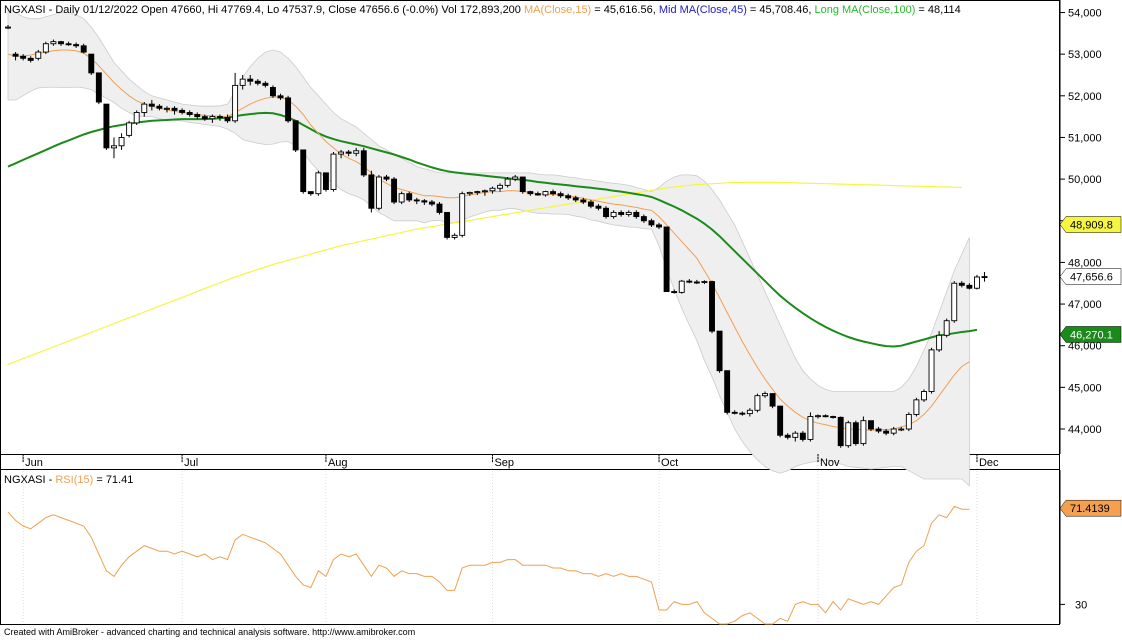 The height and width of the screenshot is (644, 1122). Describe the element at coordinates (1090, 224) in the screenshot. I see `long-ma-tag-box` at that location.